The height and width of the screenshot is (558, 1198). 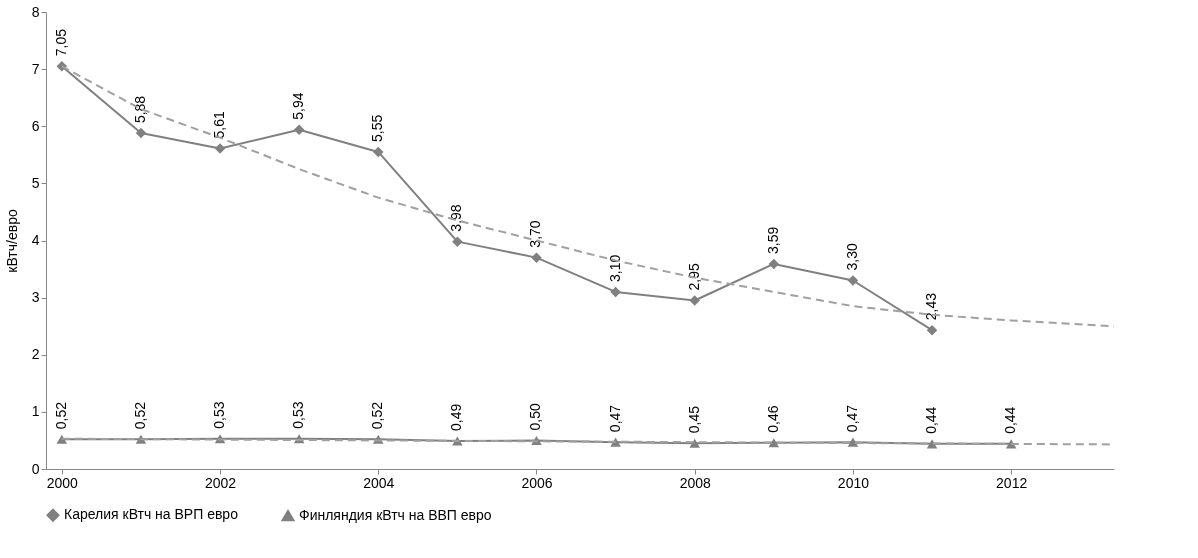 What do you see at coordinates (219, 125) in the screenshot?
I see `data-label: 5,61` at bounding box center [219, 125].